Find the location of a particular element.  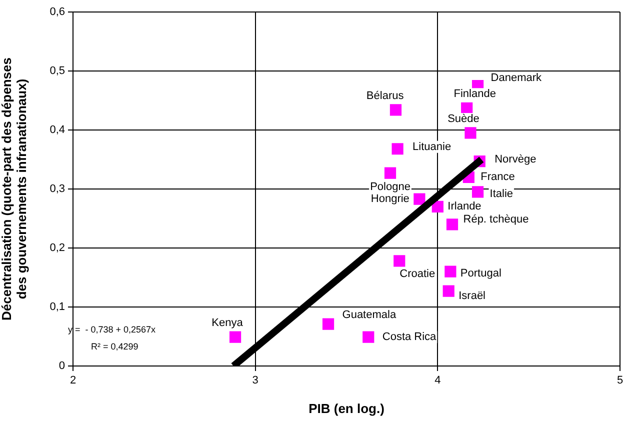

annotation: Lituanie is located at coordinates (432, 146).